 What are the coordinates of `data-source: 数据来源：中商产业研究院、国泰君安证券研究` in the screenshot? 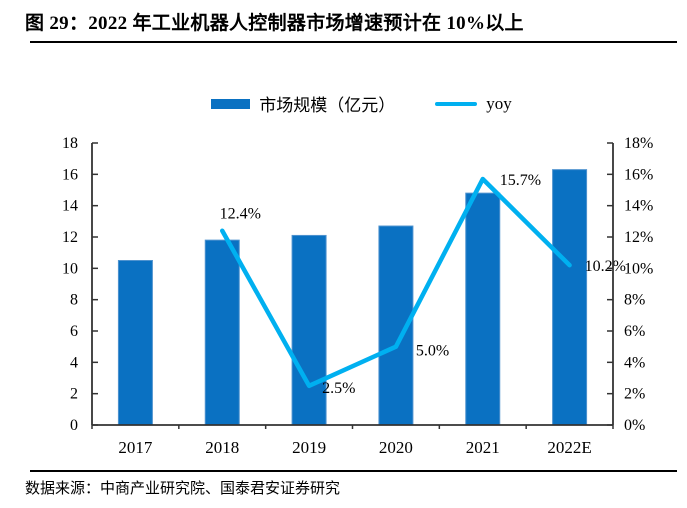 It's located at (183, 489).